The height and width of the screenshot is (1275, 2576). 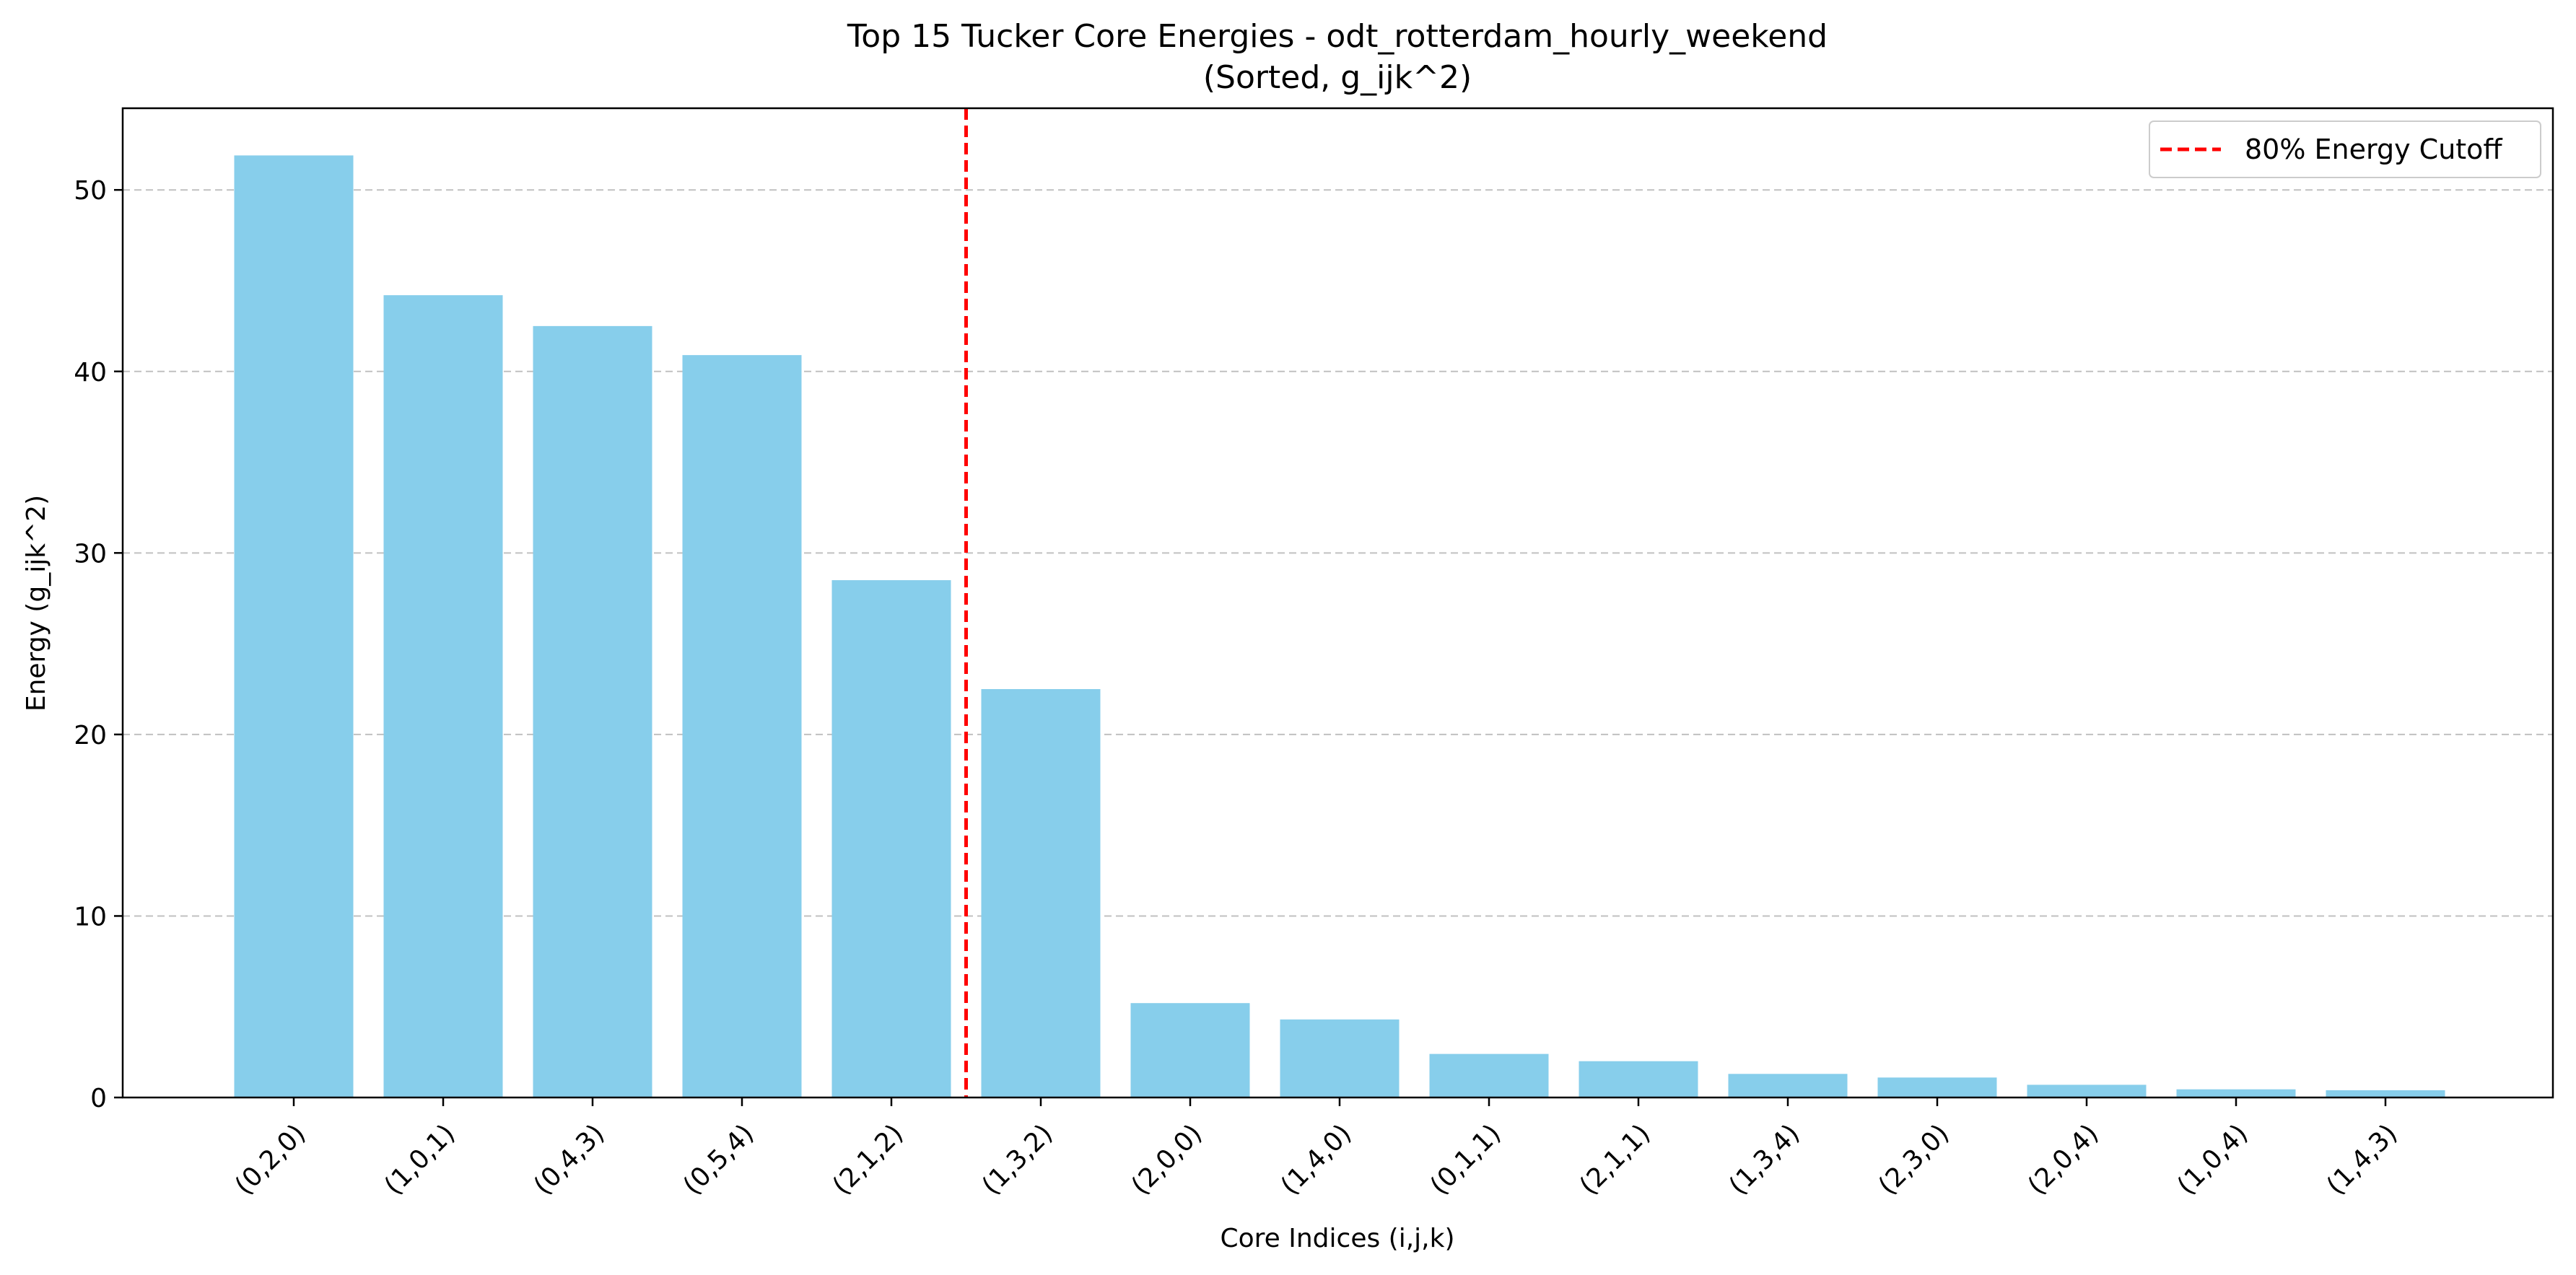 What do you see at coordinates (90, 736) in the screenshot?
I see `y-tick-label: 20` at bounding box center [90, 736].